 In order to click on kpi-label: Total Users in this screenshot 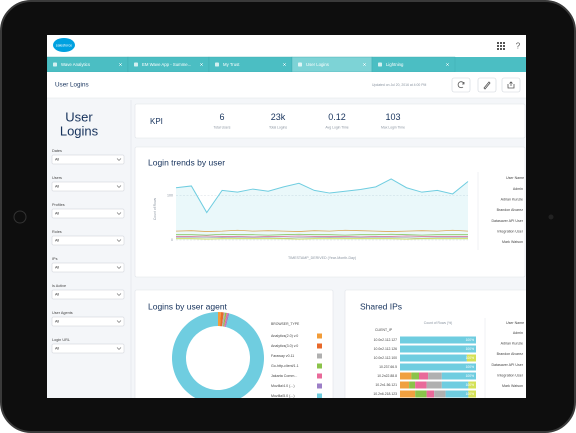, I will do `click(222, 127)`.